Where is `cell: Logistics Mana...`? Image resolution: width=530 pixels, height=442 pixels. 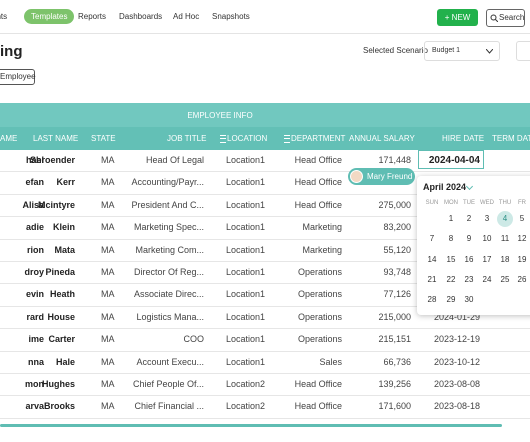 cell: Logistics Mana... is located at coordinates (170, 316).